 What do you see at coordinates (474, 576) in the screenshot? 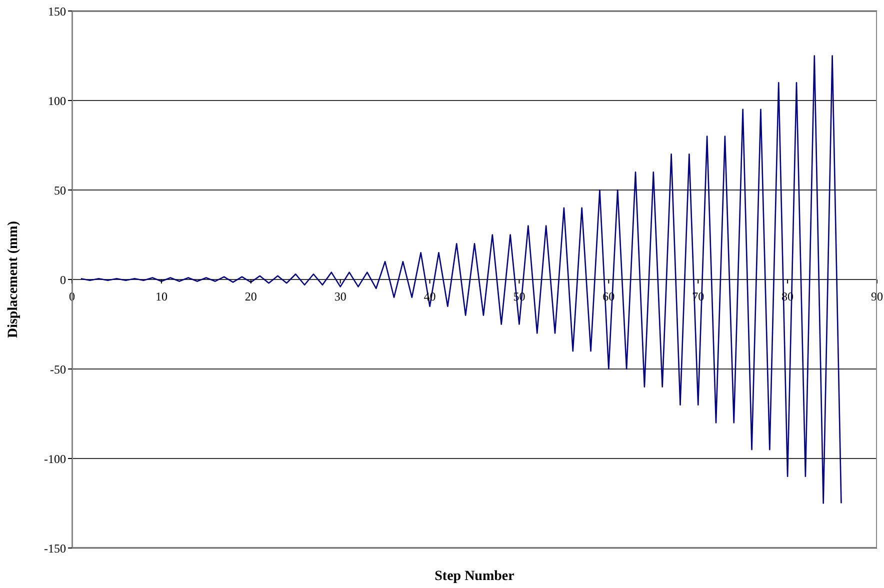
I see `x-axis-title: Step Number` at bounding box center [474, 576].